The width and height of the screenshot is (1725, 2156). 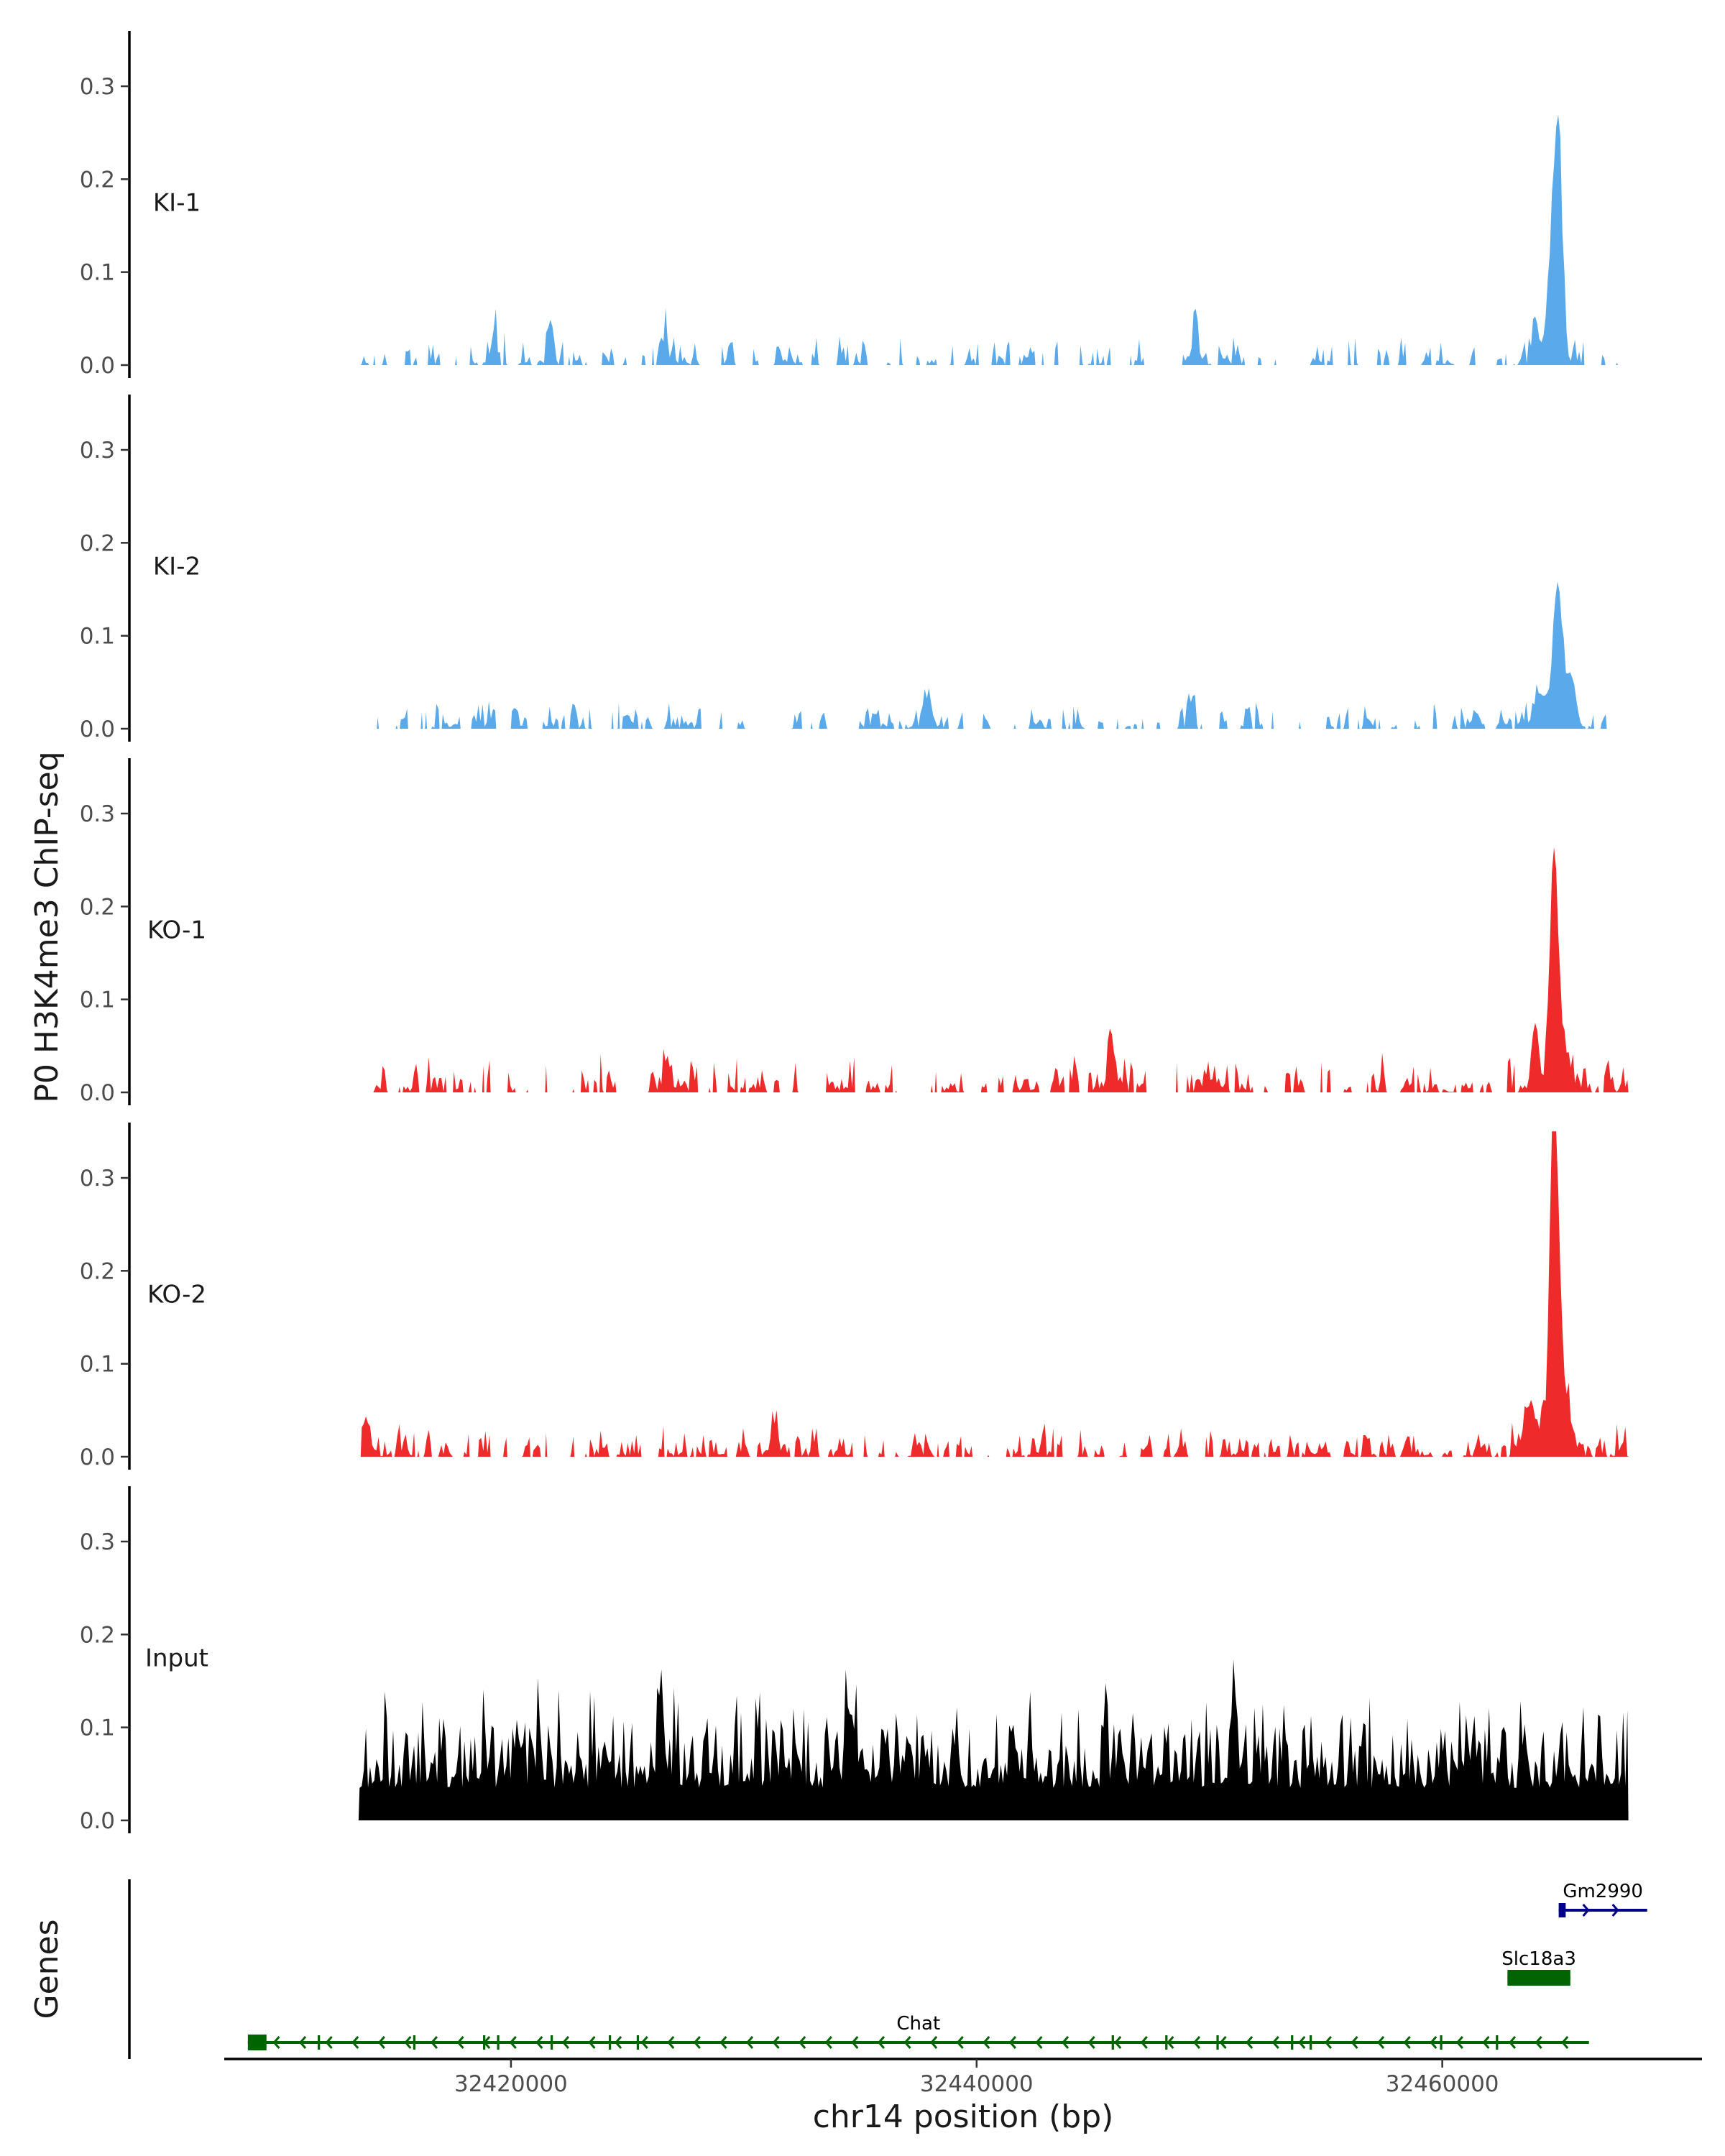 I want to click on y-tick-label: 0.1, so click(x=97, y=637).